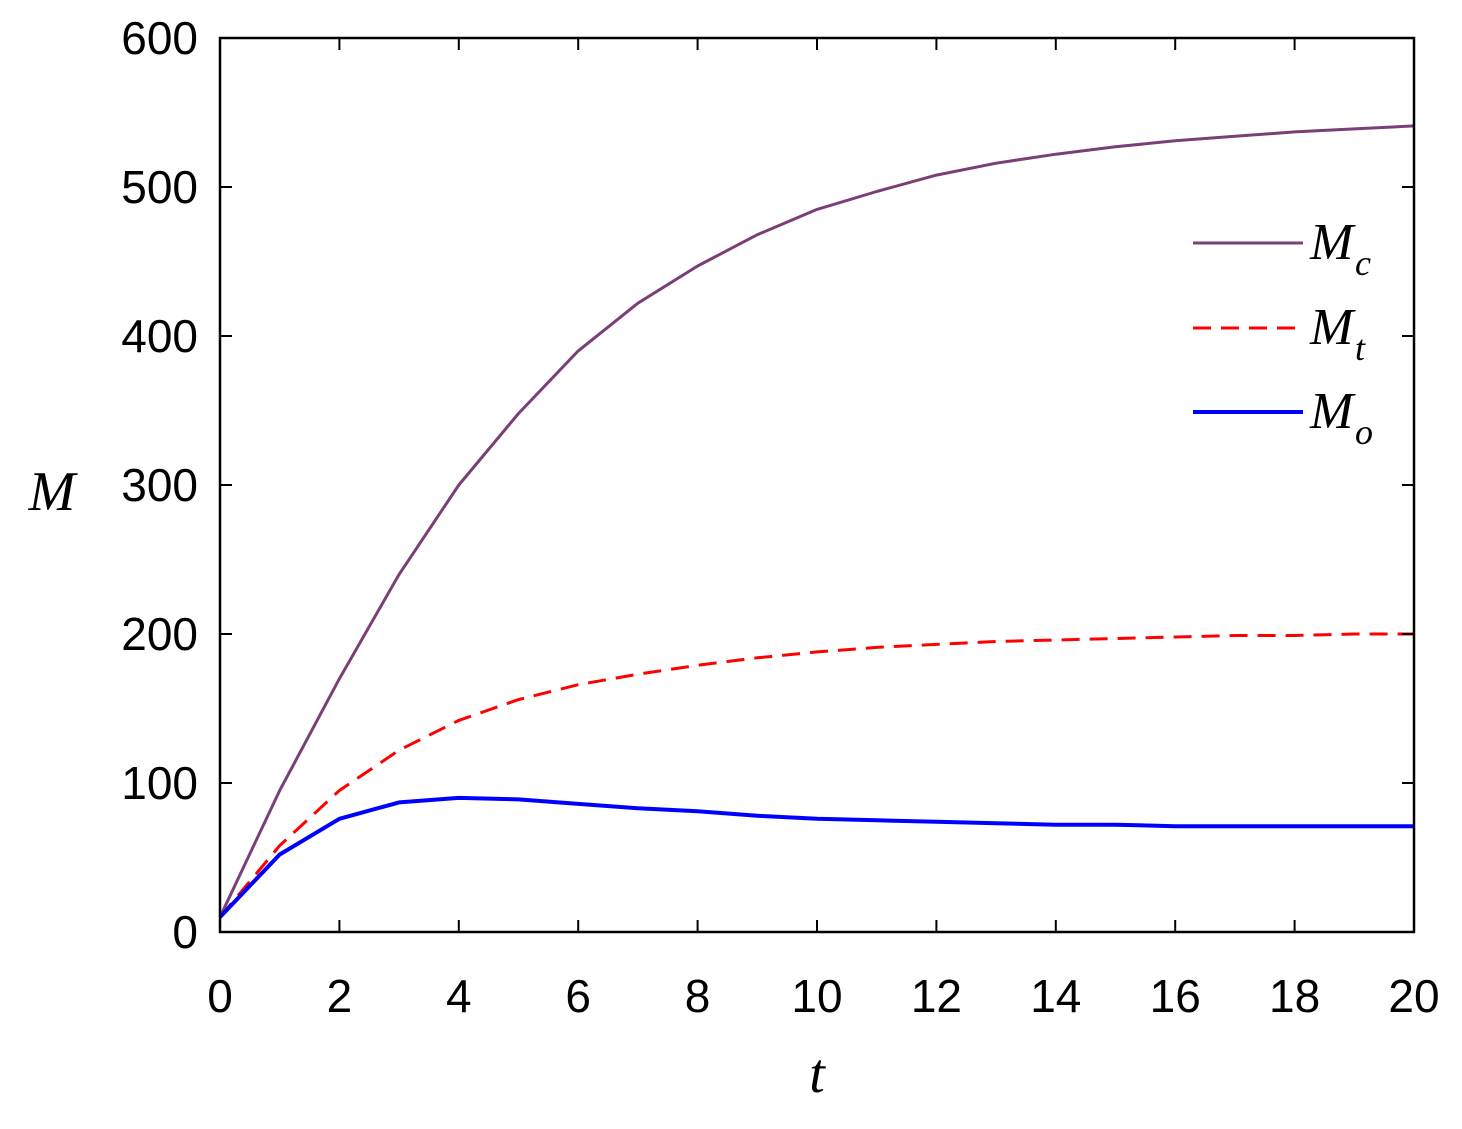 Image resolution: width=1462 pixels, height=1129 pixels. I want to click on series-line-o, so click(816, 857).